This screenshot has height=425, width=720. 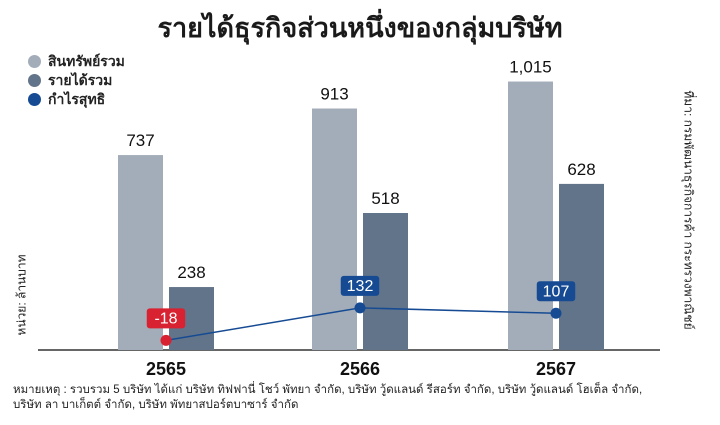 I want to click on data-label-total-revenue-2566: 518, so click(x=385, y=198).